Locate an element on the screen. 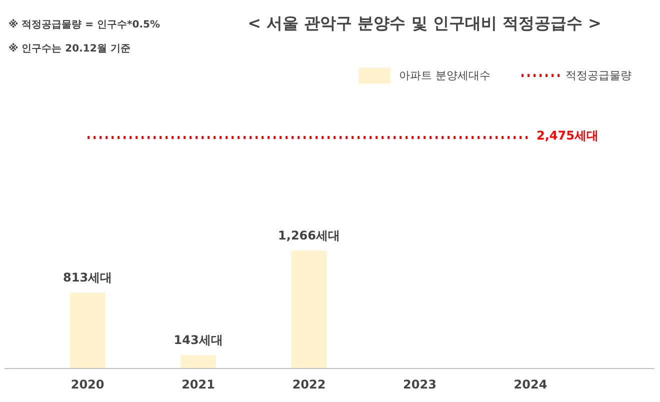  data-label: 1,266세대 is located at coordinates (309, 235).